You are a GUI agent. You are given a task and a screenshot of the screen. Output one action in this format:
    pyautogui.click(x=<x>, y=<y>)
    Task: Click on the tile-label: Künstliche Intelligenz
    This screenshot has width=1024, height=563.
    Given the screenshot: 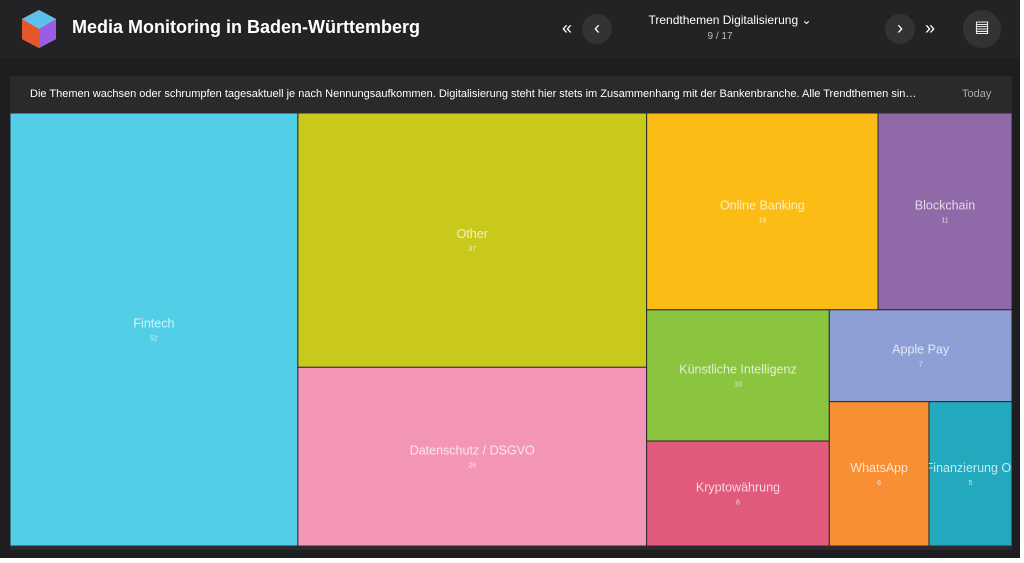 What is the action you would take?
    pyautogui.click(x=737, y=369)
    